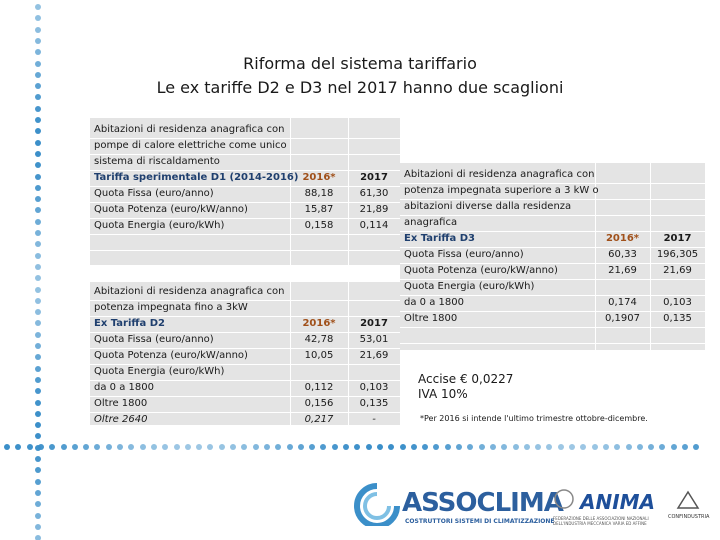 This screenshot has height=540, width=720. Describe the element at coordinates (171, 209) in the screenshot. I see `table-label: Quota Potenza (euro/kW/anno)` at that location.